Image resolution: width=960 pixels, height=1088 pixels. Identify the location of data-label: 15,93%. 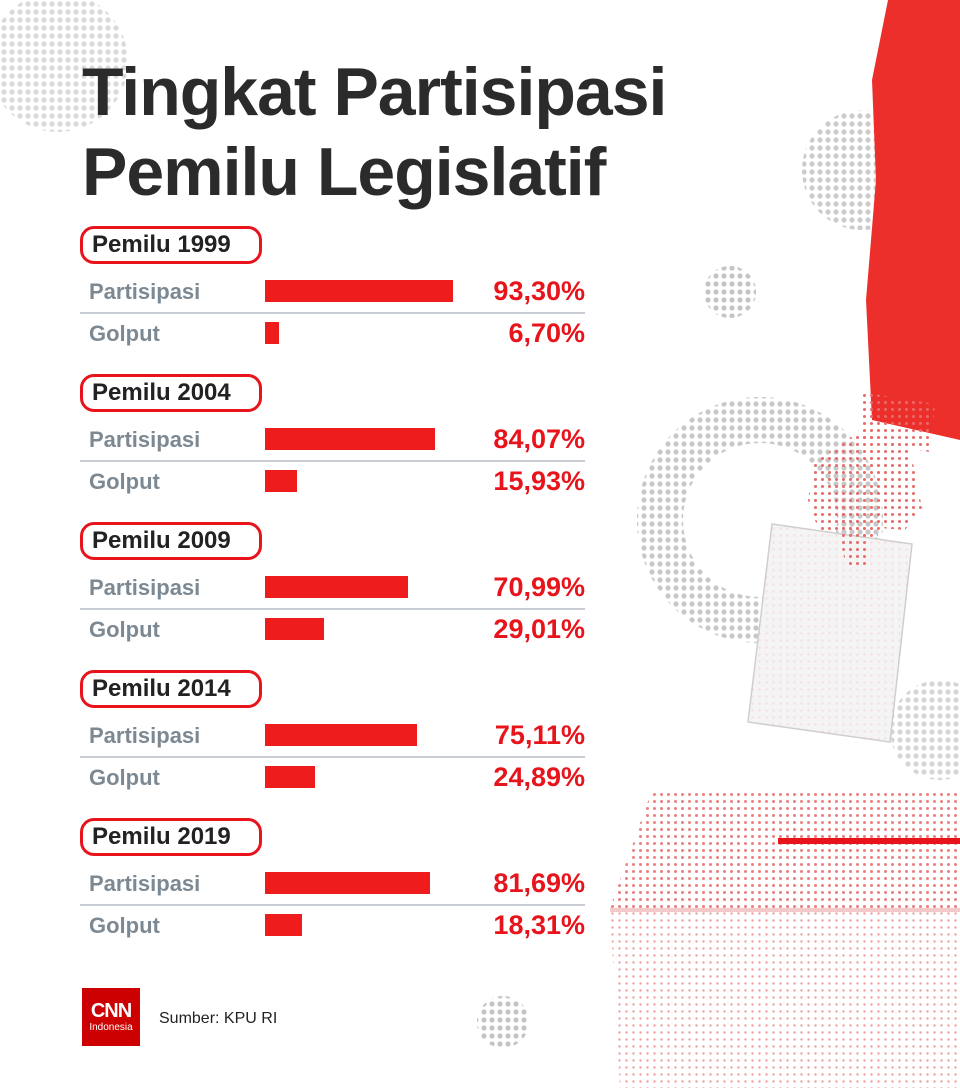
(539, 481).